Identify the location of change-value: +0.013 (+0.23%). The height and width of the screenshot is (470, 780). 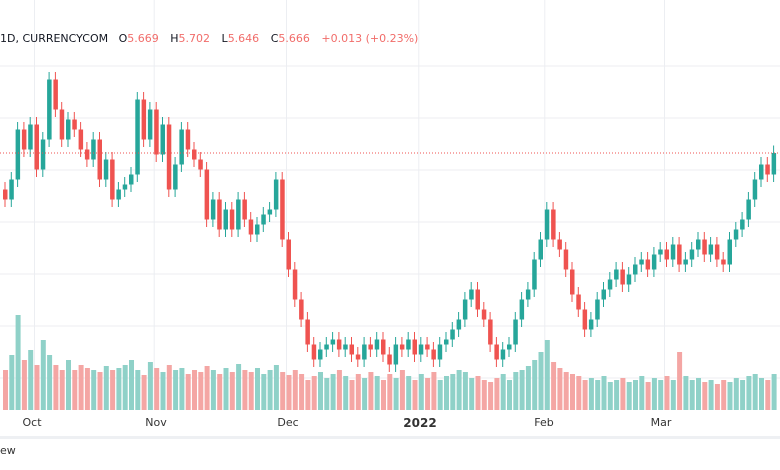
(370, 38).